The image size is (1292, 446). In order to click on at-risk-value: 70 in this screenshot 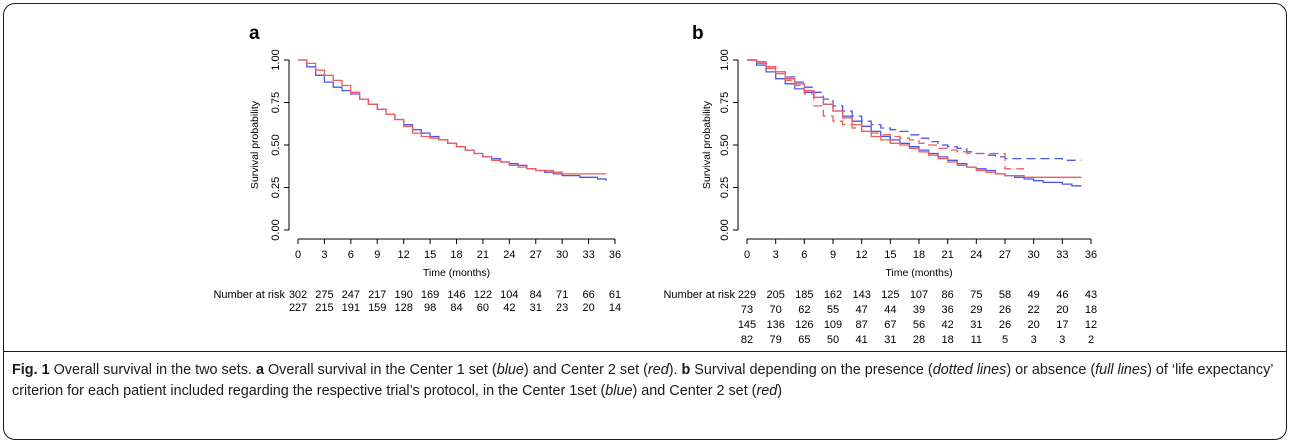, I will do `click(776, 310)`.